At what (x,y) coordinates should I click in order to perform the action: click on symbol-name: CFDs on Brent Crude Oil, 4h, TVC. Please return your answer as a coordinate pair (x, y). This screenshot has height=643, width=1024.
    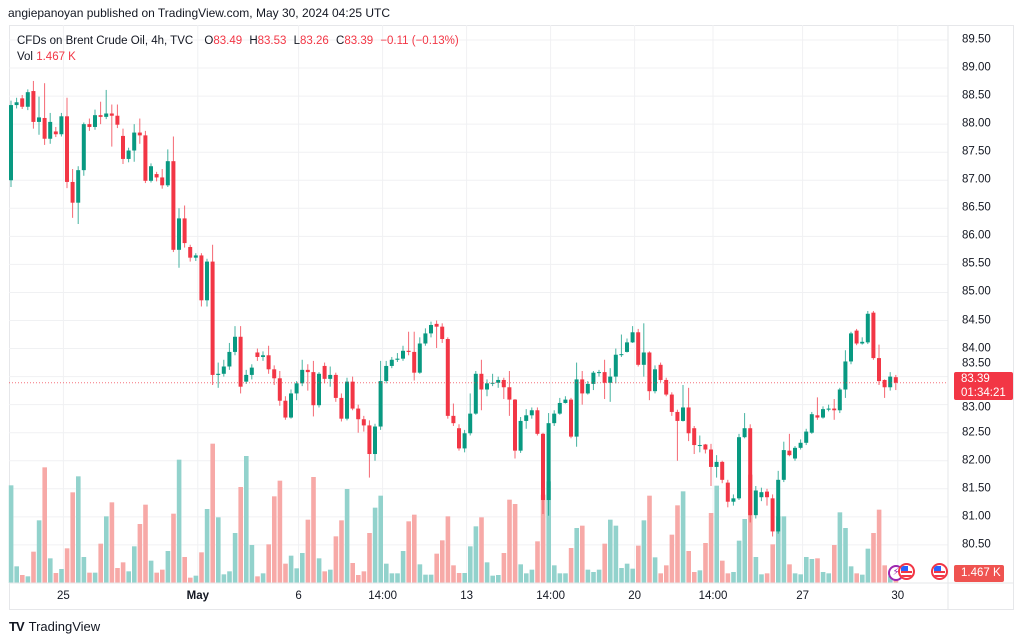
    Looking at the image, I should click on (105, 41).